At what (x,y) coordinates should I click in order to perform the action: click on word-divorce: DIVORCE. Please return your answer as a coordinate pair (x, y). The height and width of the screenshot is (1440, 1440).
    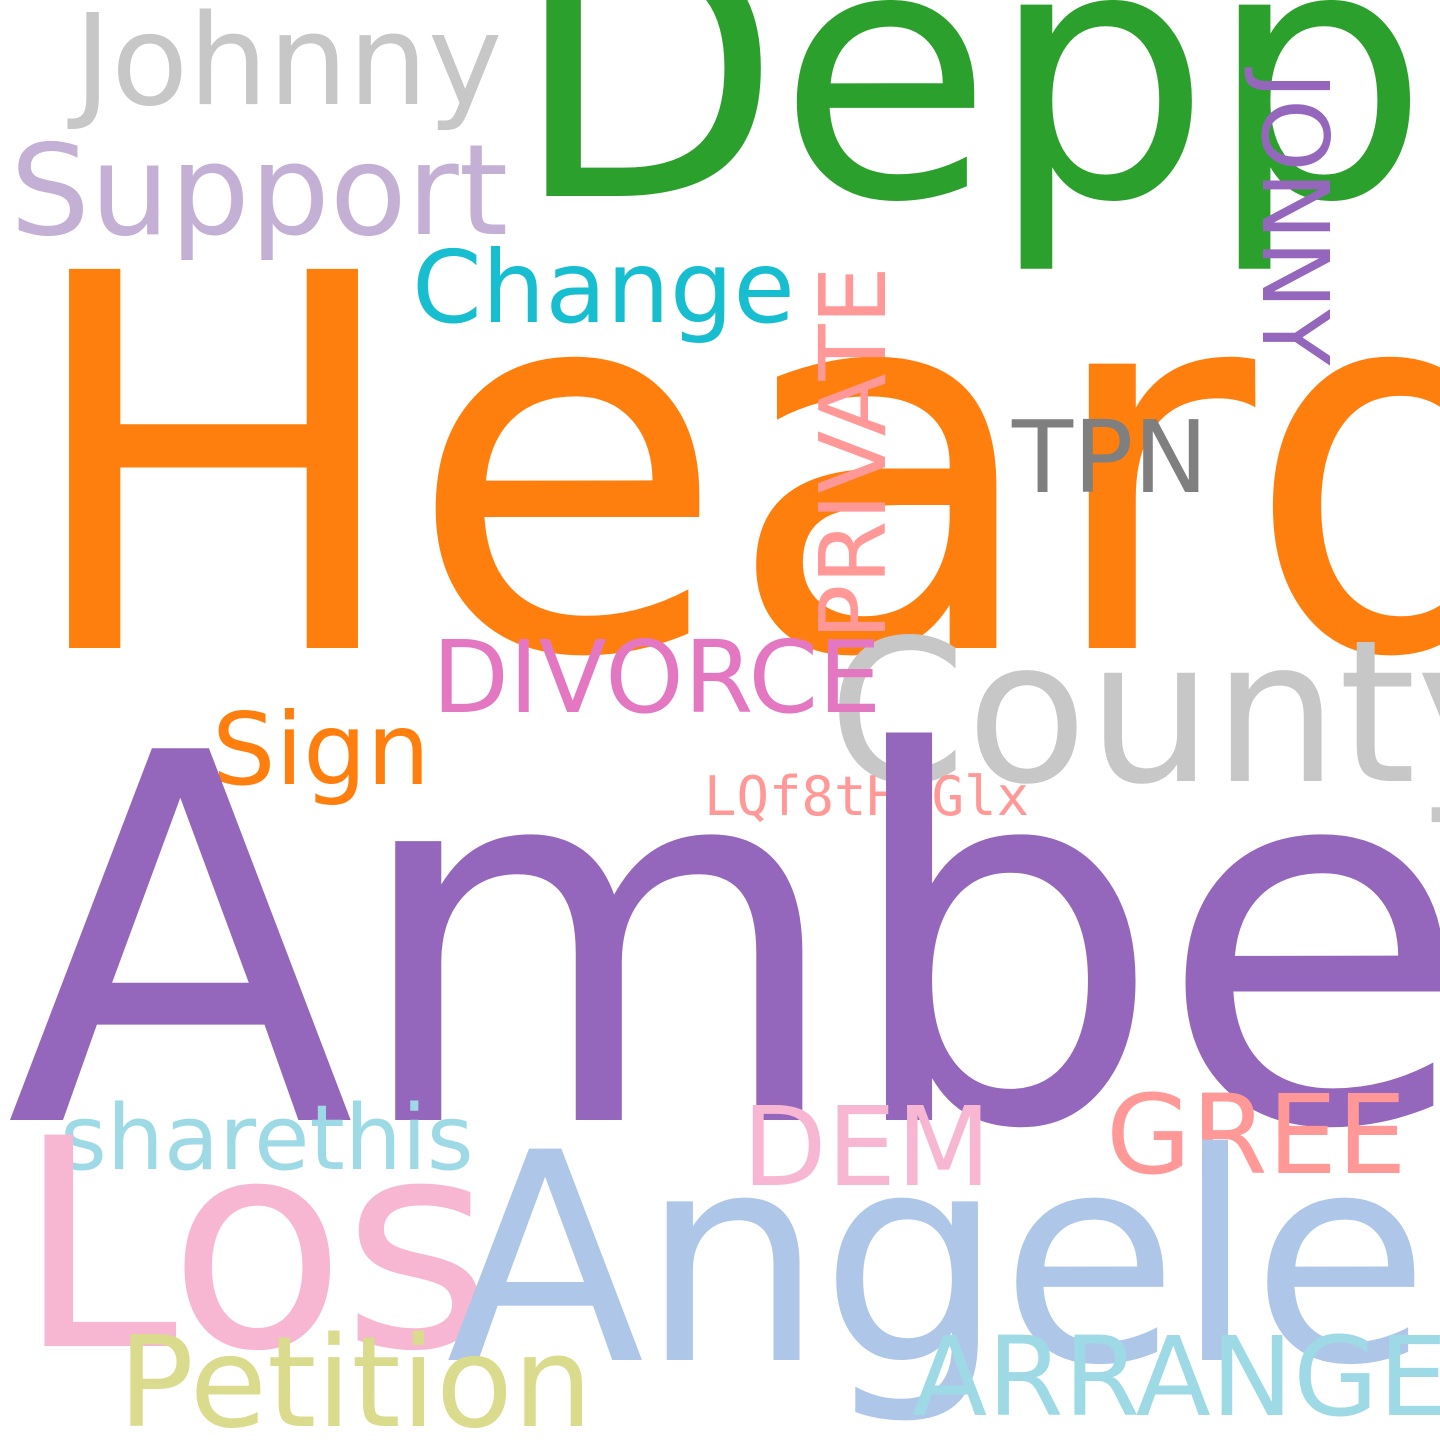
    Looking at the image, I should click on (657, 677).